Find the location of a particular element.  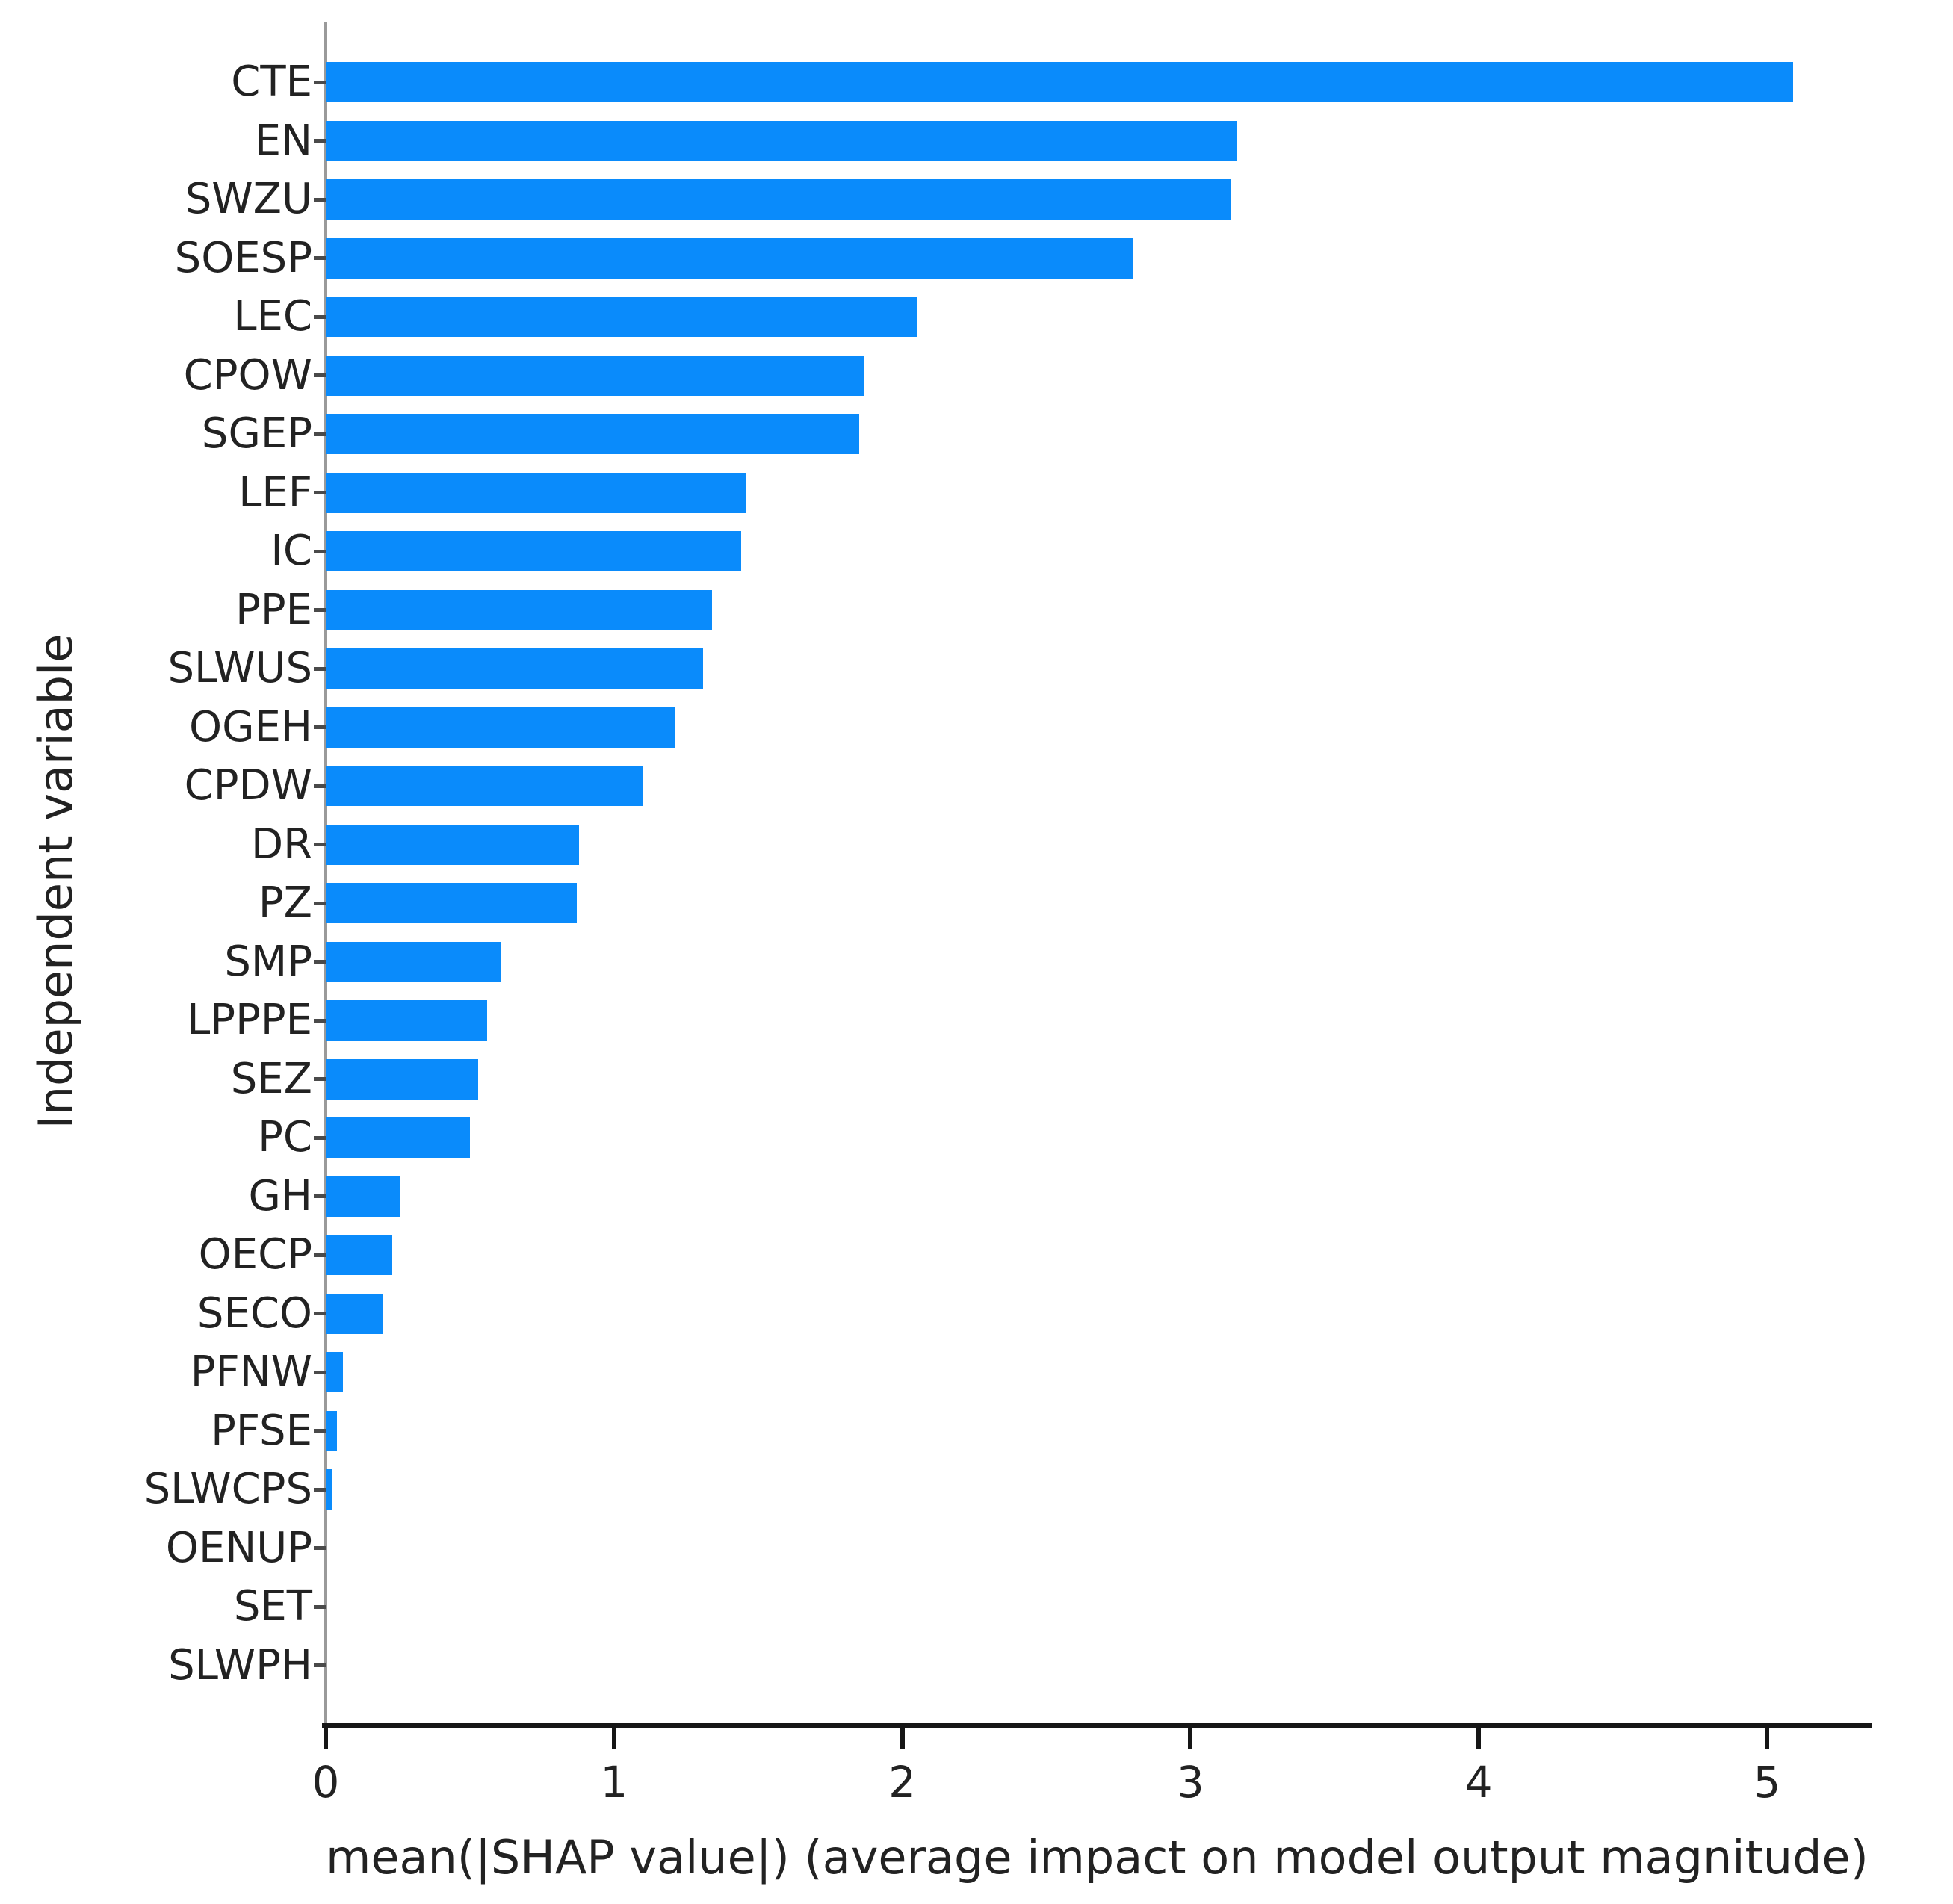

y-tick-label-seco: SECO is located at coordinates (254, 1313).